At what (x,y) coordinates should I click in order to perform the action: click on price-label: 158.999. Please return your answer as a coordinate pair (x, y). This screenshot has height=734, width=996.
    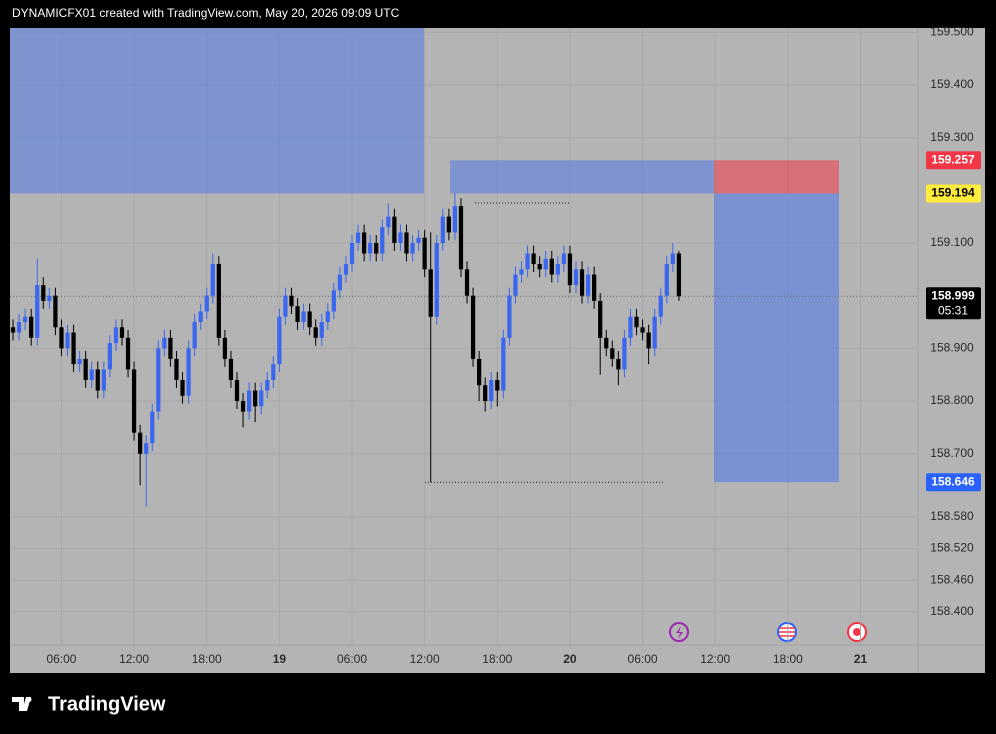
    Looking at the image, I should click on (953, 295).